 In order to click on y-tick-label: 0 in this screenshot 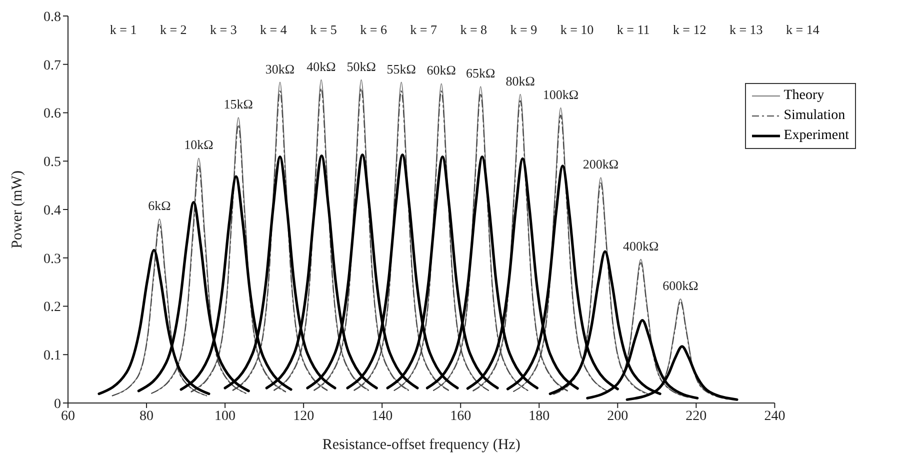, I will do `click(57, 404)`.